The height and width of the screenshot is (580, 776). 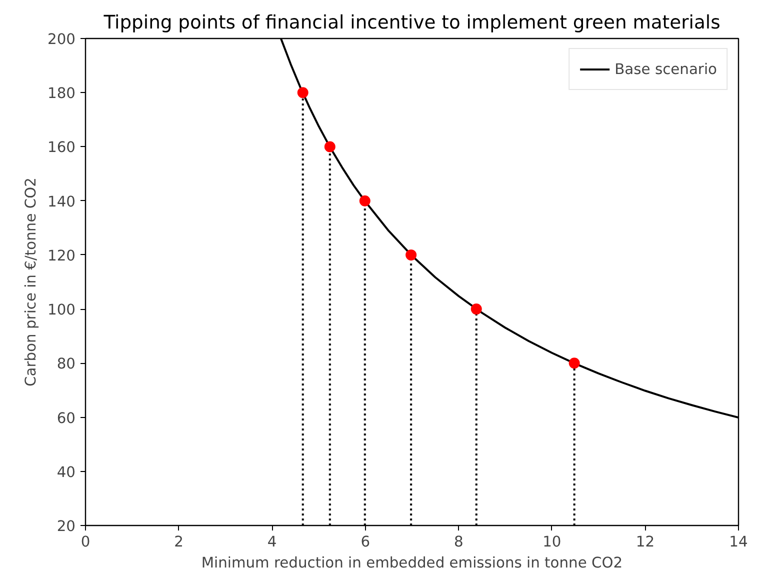 I want to click on legend-label: Base scenario, so click(x=665, y=69).